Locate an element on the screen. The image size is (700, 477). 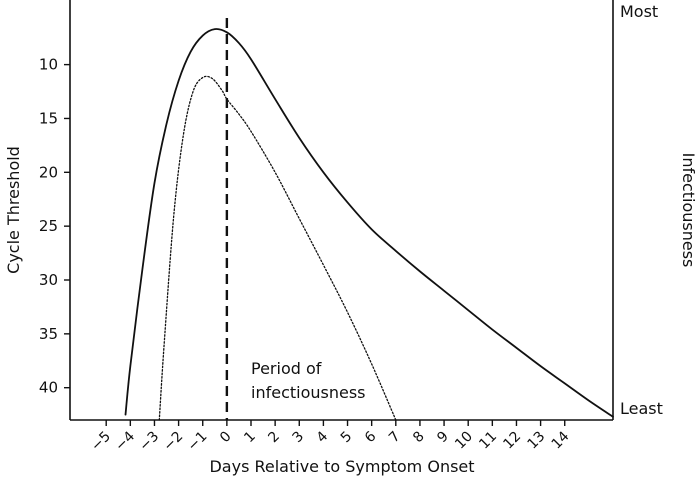
y-tick-label: 35 is located at coordinates (48, 334).